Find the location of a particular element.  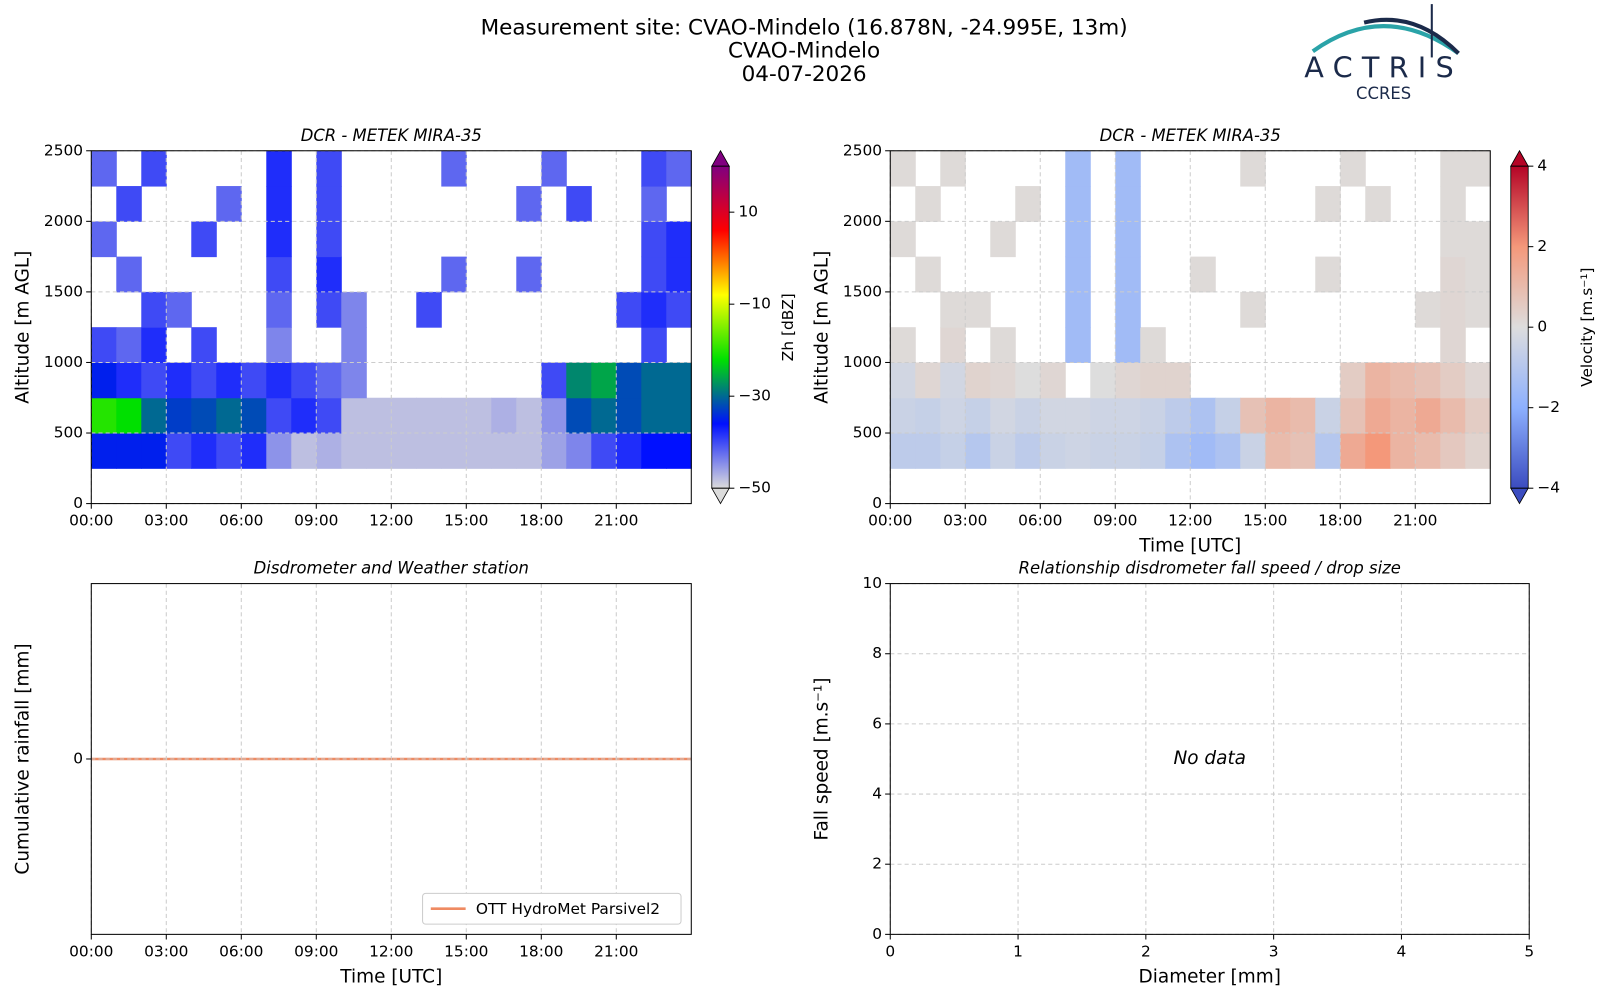

annotation: No data is located at coordinates (1209, 758).